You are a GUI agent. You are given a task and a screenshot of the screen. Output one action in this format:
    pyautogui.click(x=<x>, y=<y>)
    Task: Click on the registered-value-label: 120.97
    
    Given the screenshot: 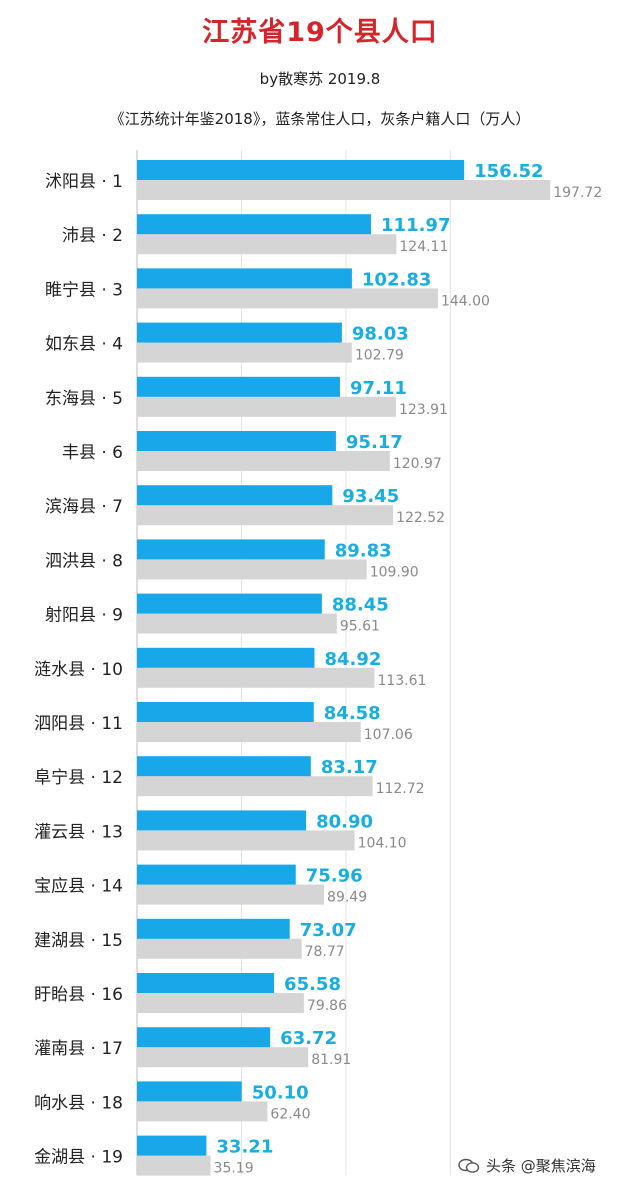 What is the action you would take?
    pyautogui.click(x=417, y=464)
    